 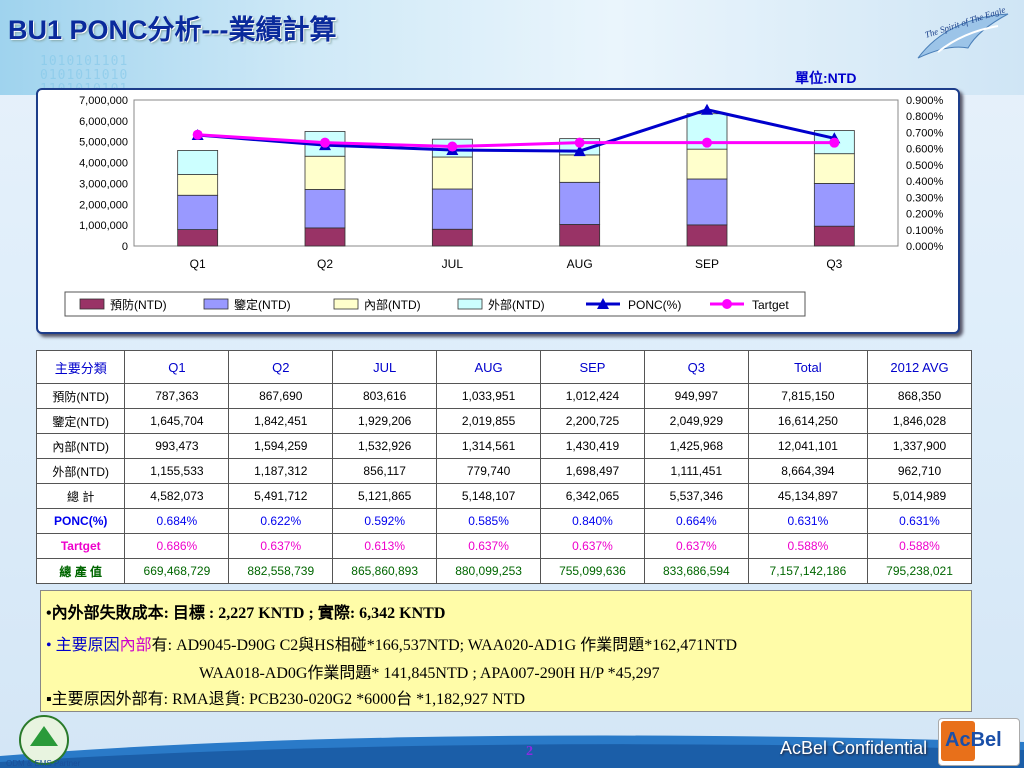 What do you see at coordinates (973, 740) in the screenshot?
I see `acbel-logo-text: AcBel` at bounding box center [973, 740].